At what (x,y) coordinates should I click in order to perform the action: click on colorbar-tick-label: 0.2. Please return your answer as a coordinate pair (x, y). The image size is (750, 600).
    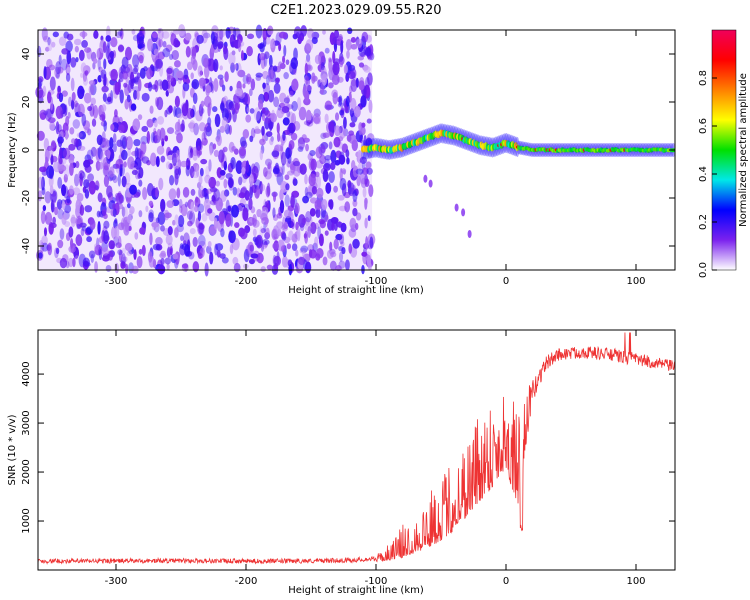
    Looking at the image, I should click on (703, 222).